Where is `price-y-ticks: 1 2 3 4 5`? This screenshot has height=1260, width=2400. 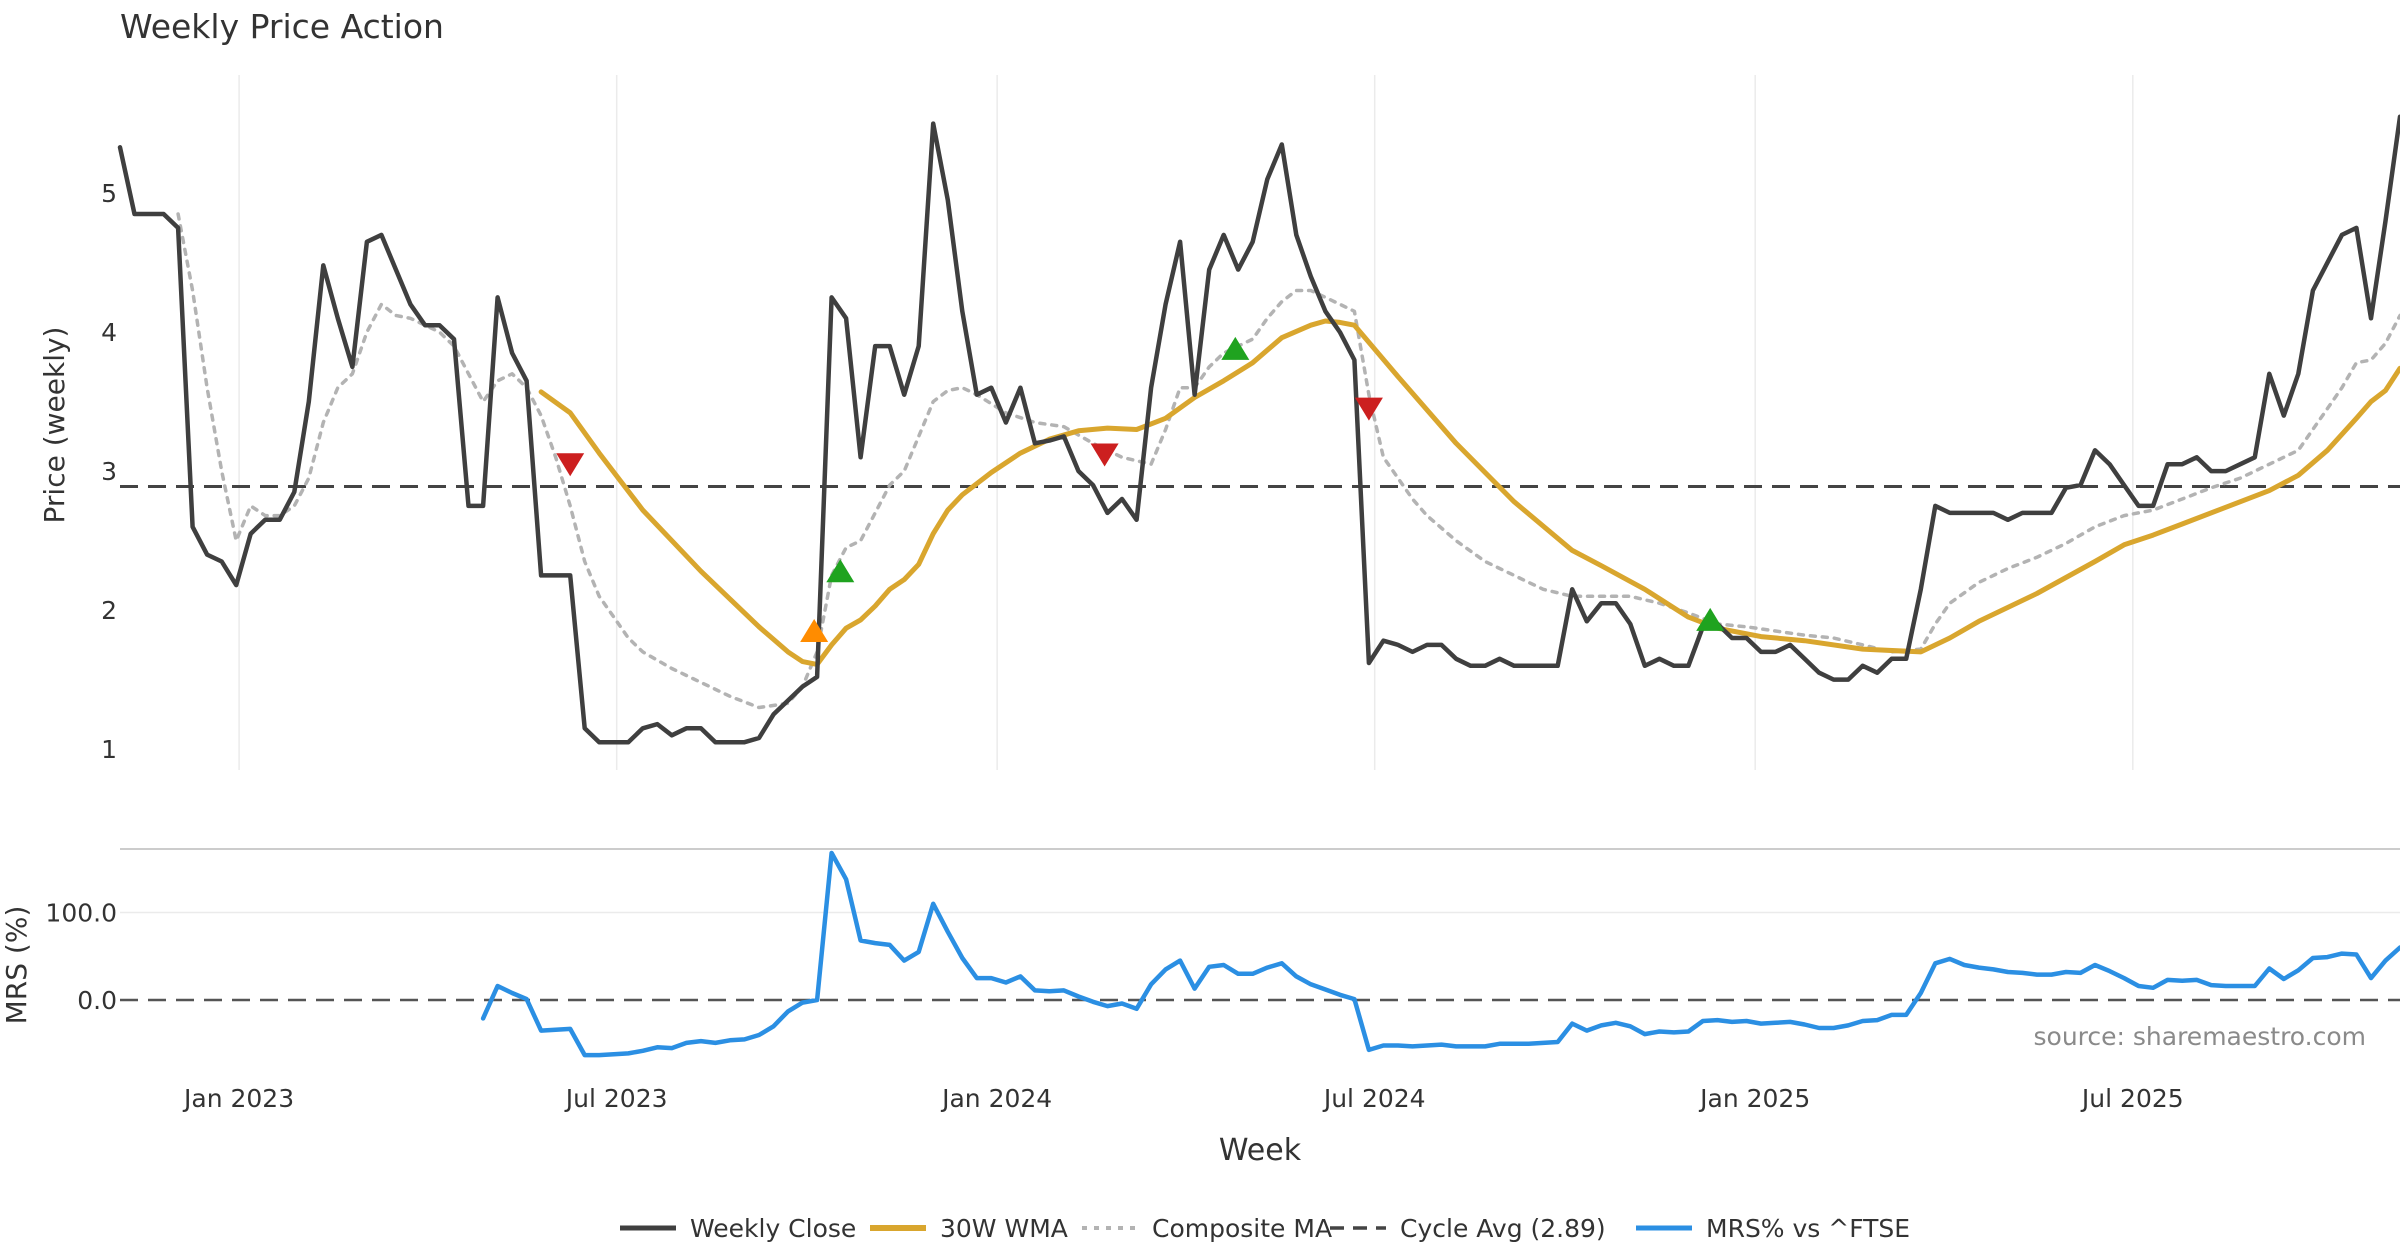 price-y-ticks: 1 2 3 4 5 is located at coordinates (109, 471).